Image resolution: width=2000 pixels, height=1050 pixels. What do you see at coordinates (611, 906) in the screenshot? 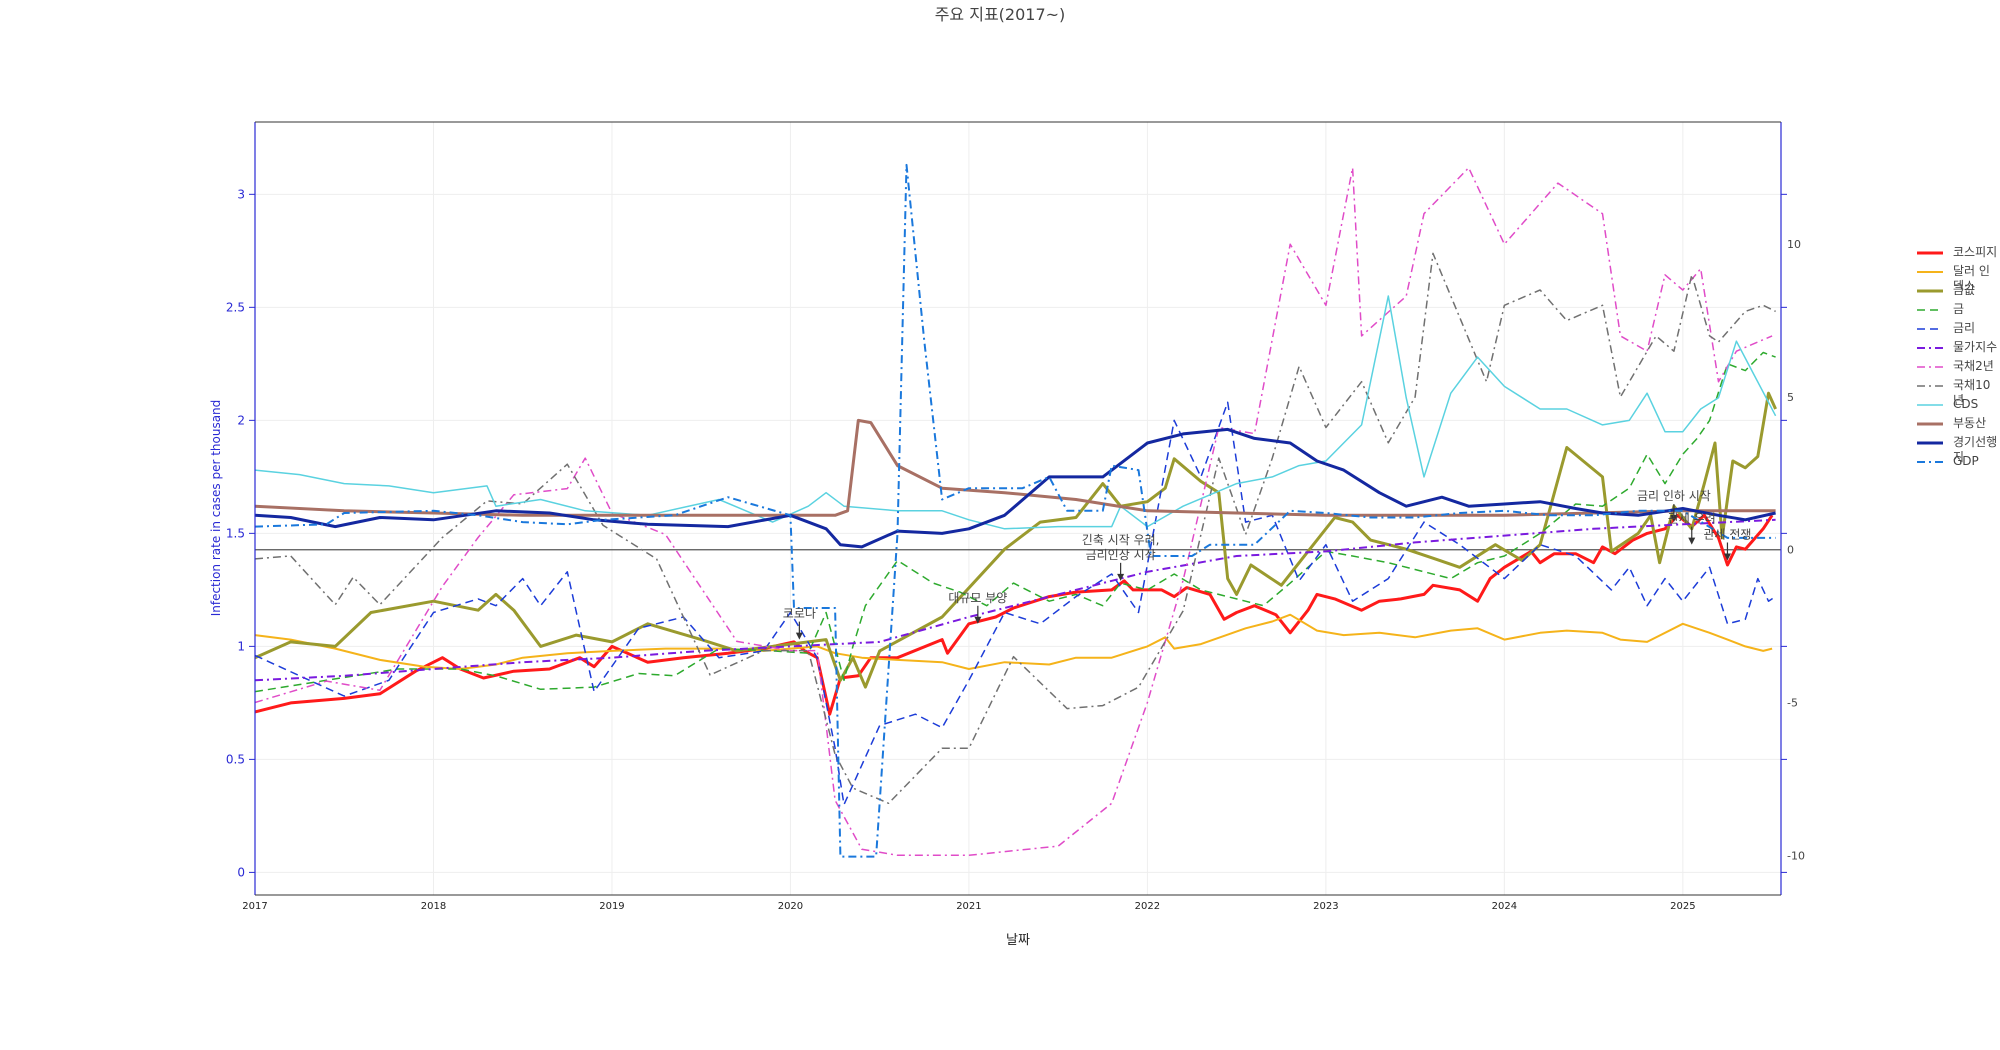
I see `x-tick-label: 2019` at bounding box center [611, 906].